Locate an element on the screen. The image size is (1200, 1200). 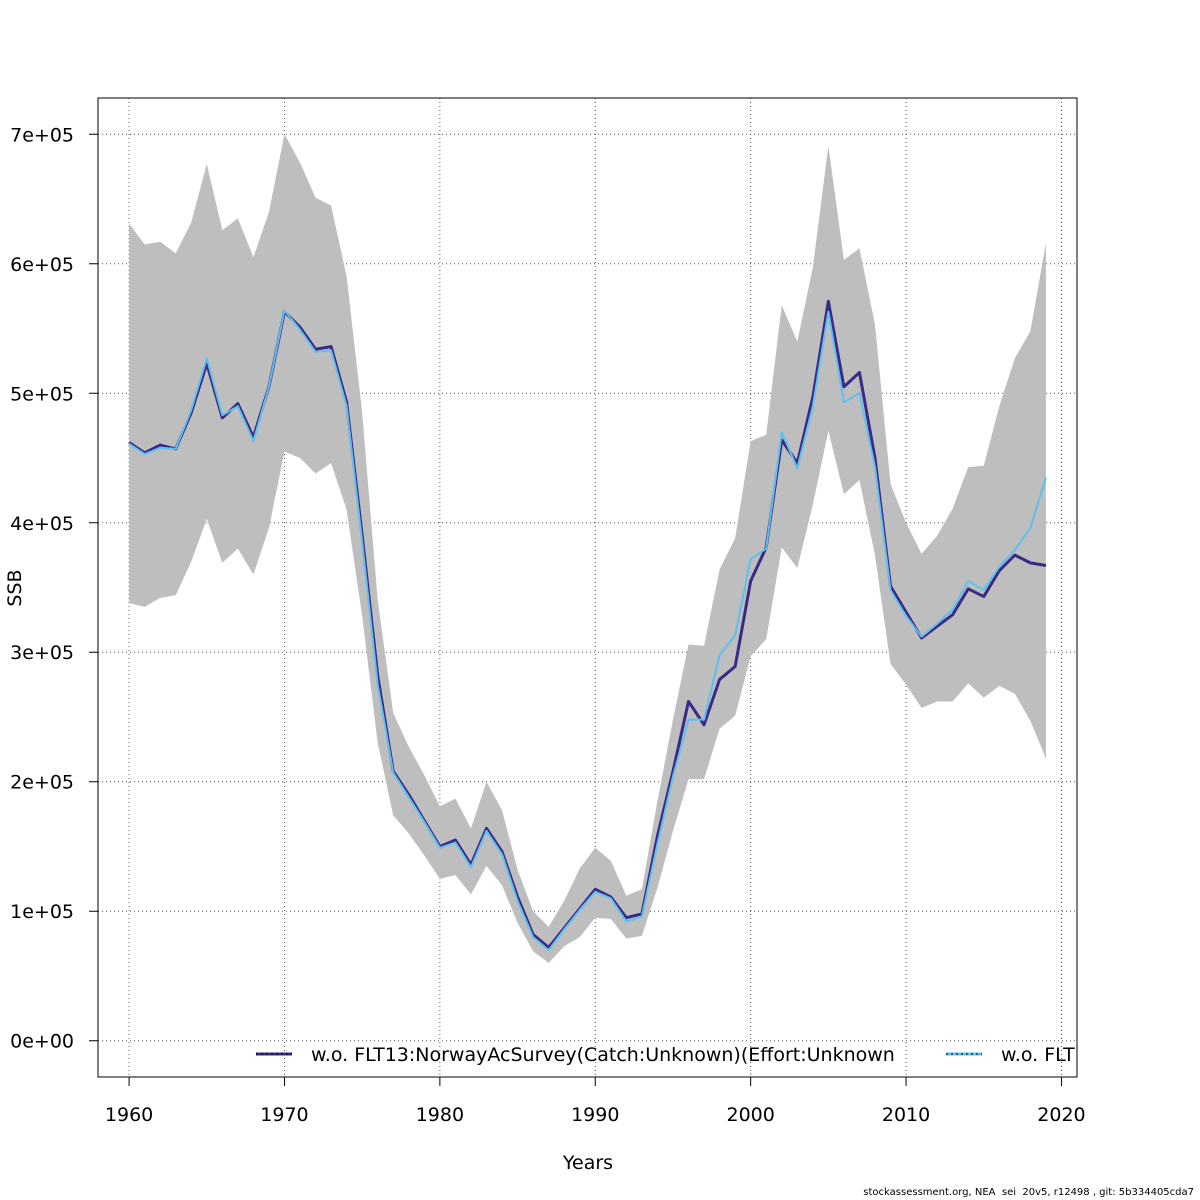
x-axis: 1960 1970 1980 1990 2000 2010 2020 is located at coordinates (595, 1101).